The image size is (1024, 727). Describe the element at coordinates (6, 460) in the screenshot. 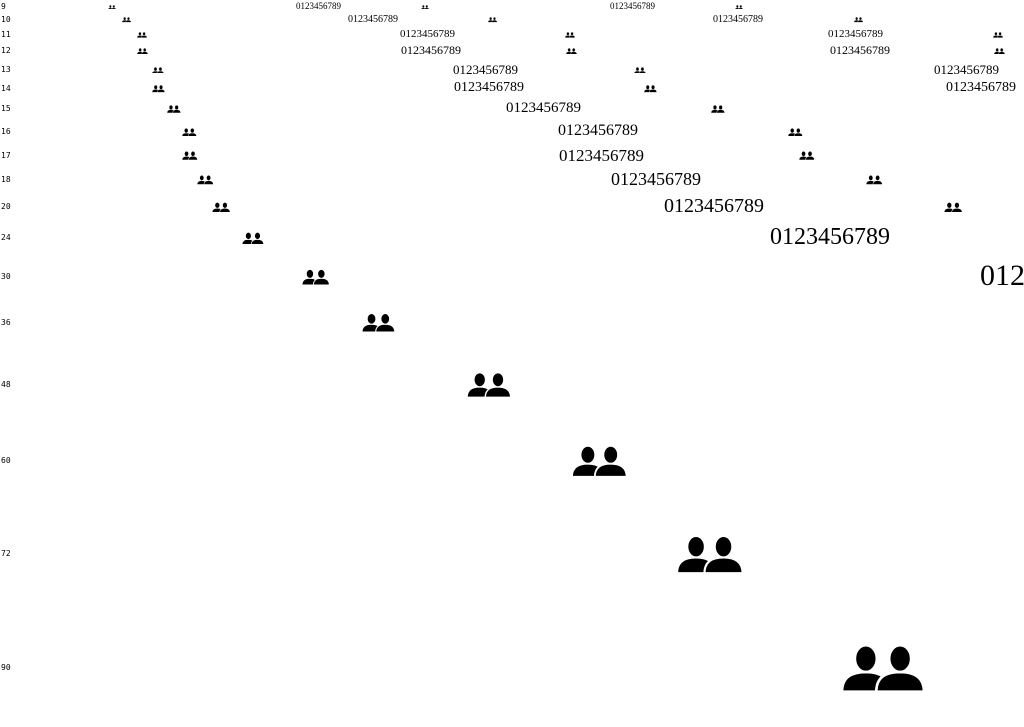

I see `size-label: 60` at that location.